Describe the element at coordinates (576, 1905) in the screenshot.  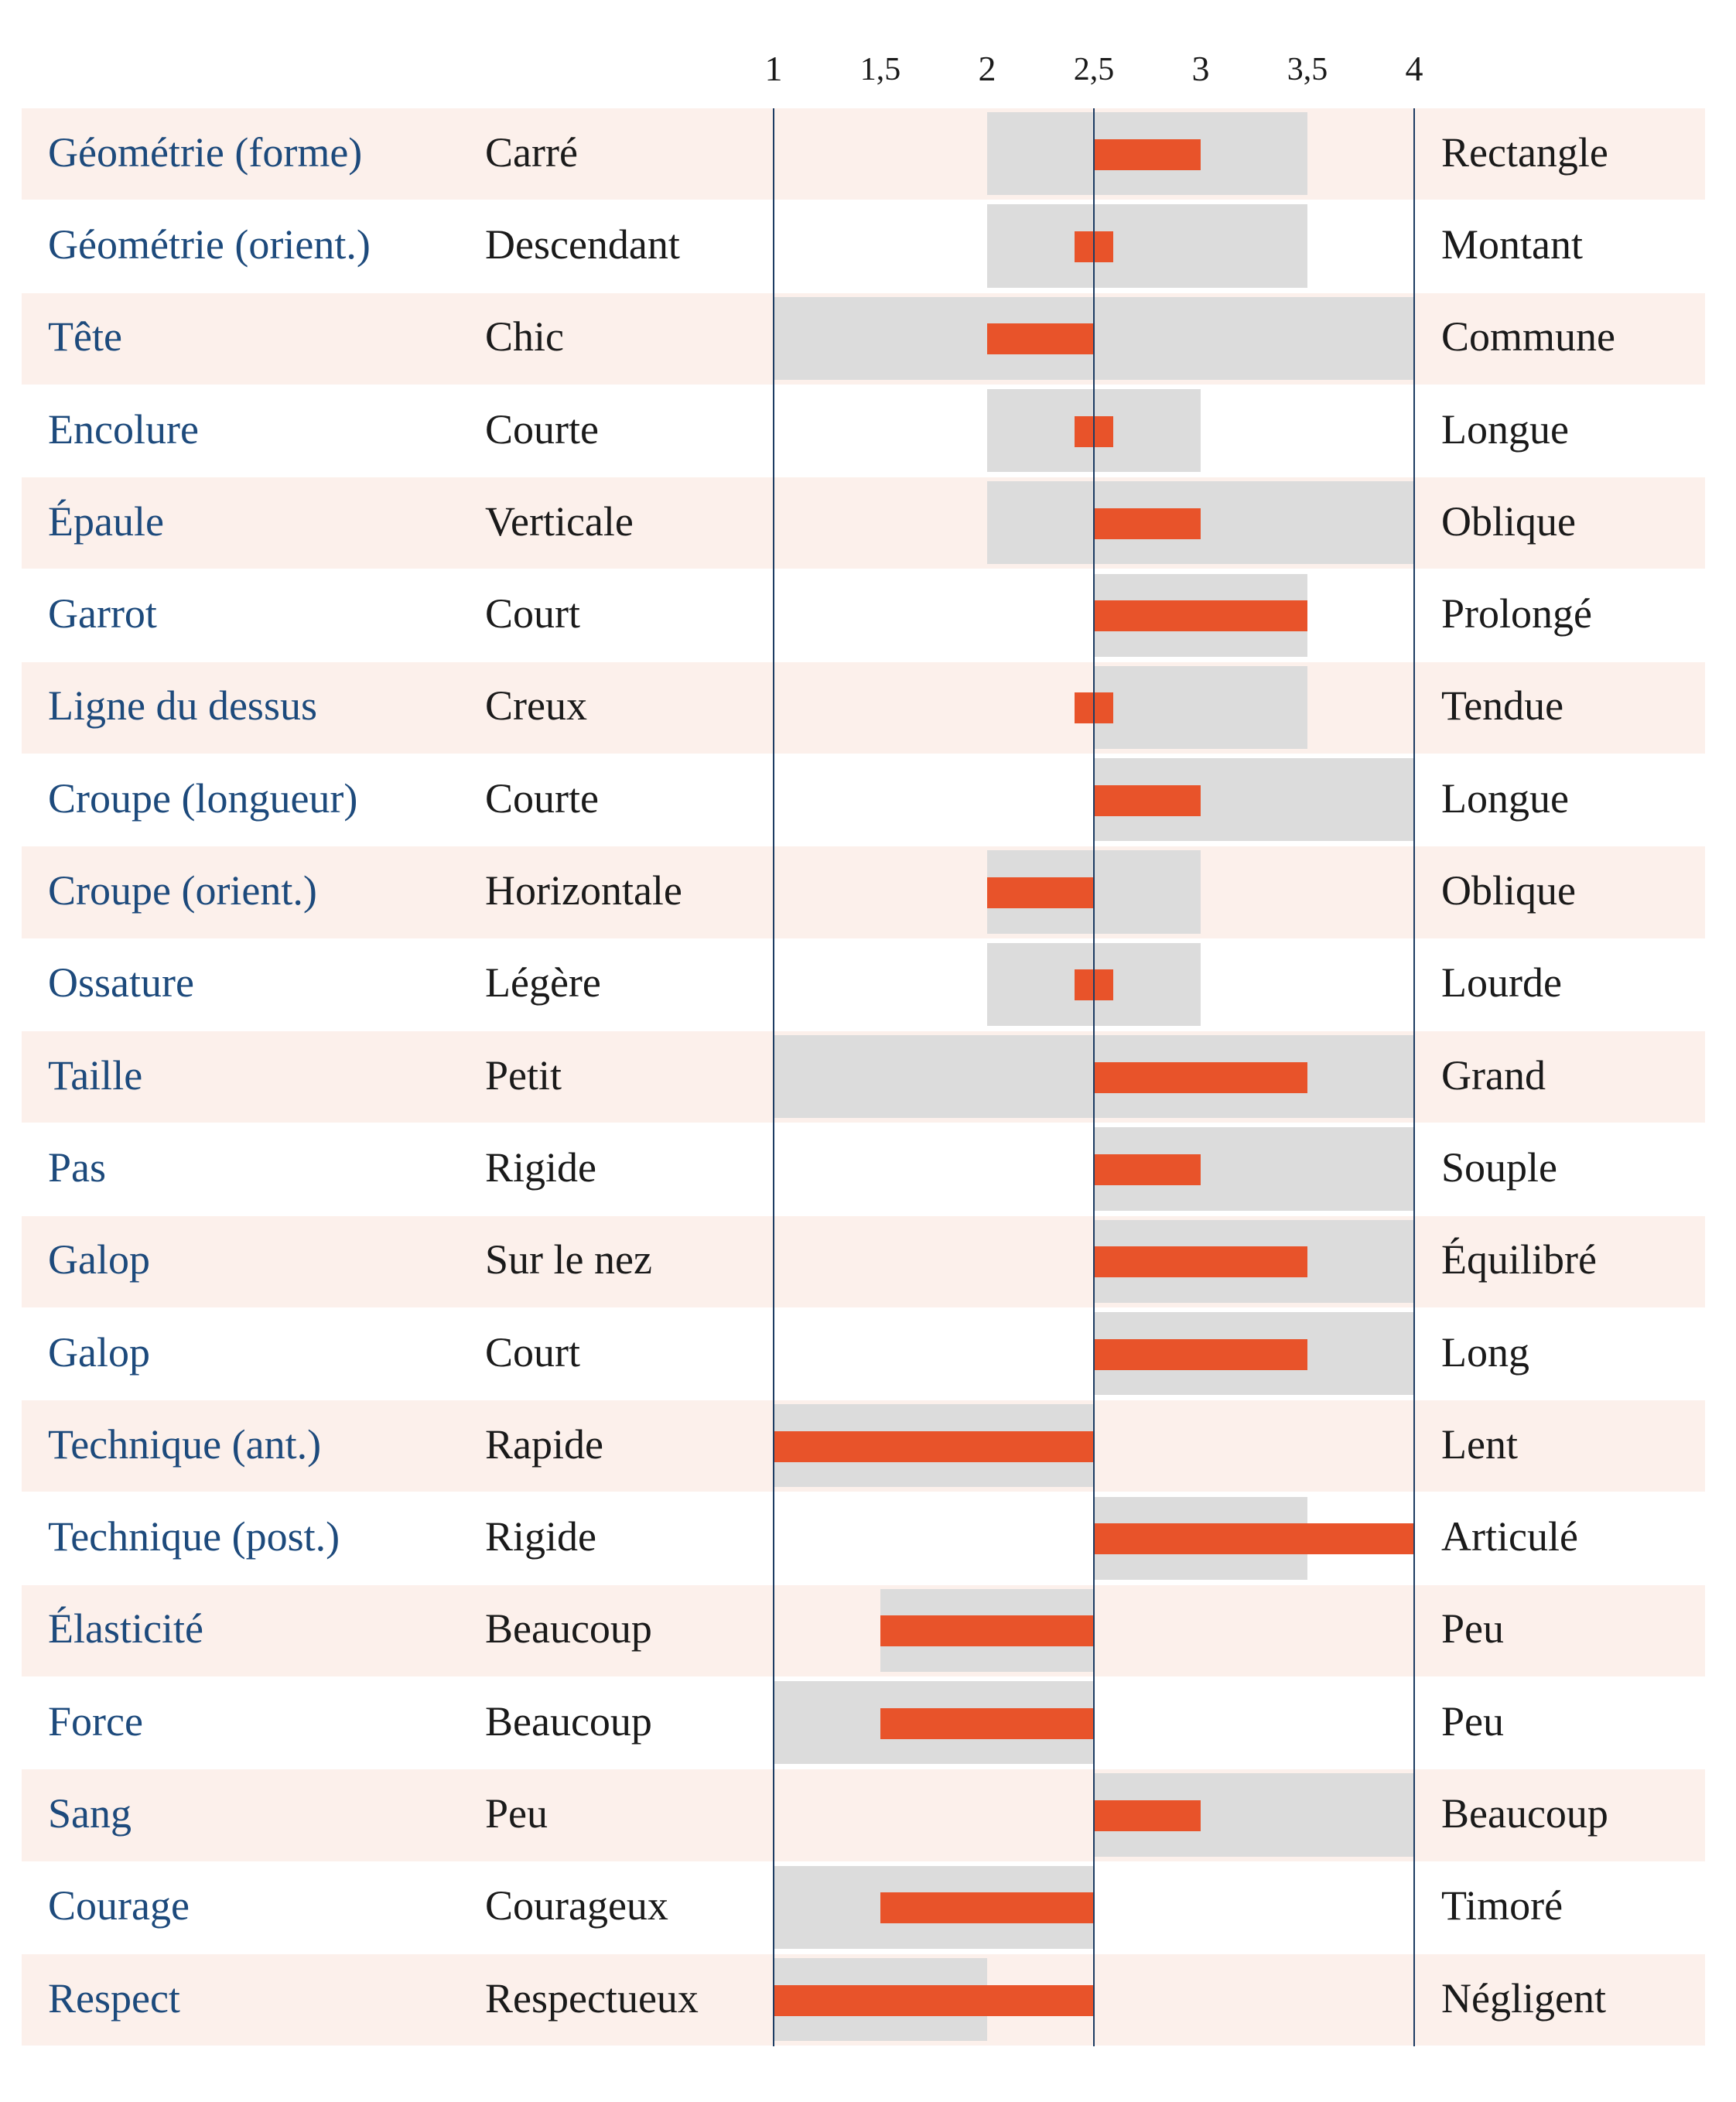
I see `left-pole-label: Courageux` at that location.